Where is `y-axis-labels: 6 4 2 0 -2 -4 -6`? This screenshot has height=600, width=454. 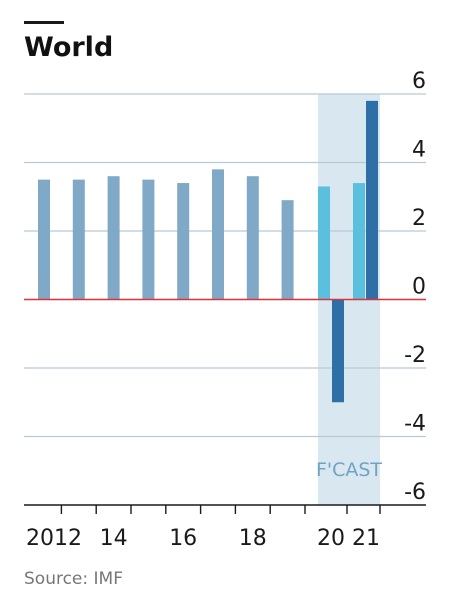 y-axis-labels: 6 4 2 0 -2 -4 -6 is located at coordinates (415, 287).